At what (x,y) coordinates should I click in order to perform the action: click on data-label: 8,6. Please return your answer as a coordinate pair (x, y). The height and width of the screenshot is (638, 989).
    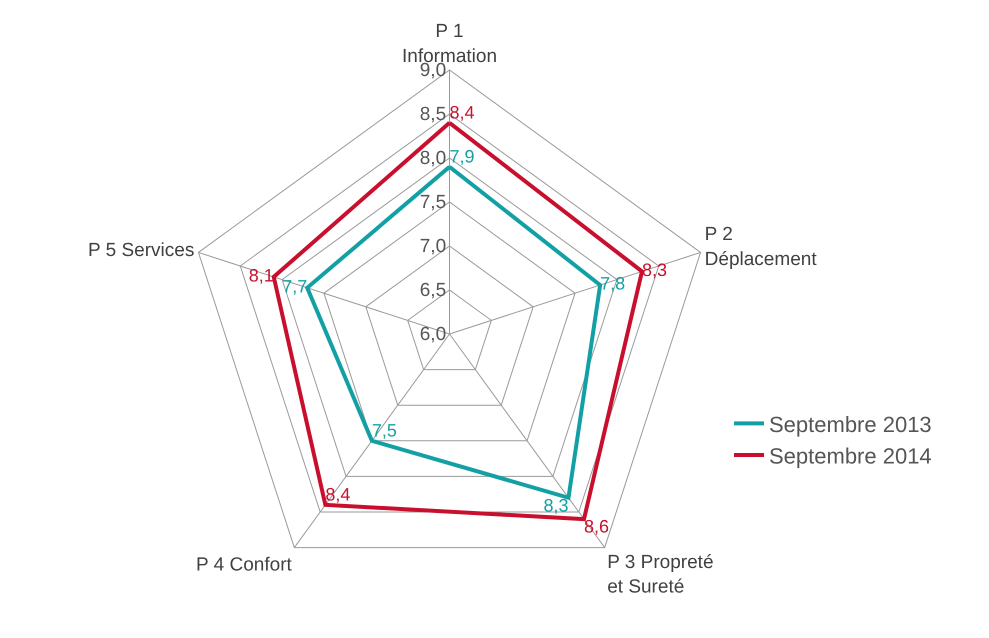
    Looking at the image, I should click on (597, 526).